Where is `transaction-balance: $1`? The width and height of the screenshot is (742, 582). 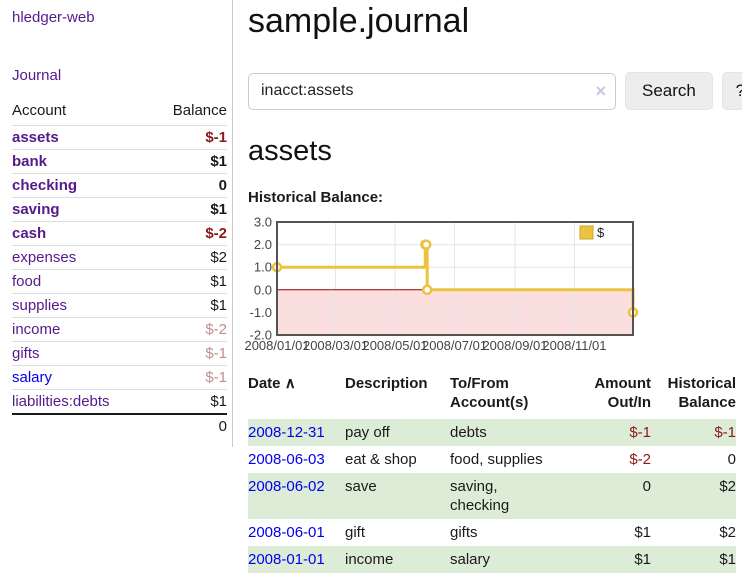 transaction-balance: $1 is located at coordinates (727, 559).